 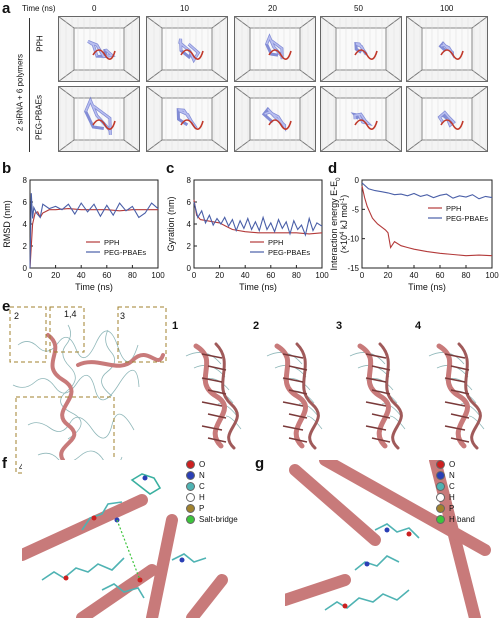 What do you see at coordinates (445, 464) in the screenshot?
I see `legend-item-o: O` at bounding box center [445, 464].